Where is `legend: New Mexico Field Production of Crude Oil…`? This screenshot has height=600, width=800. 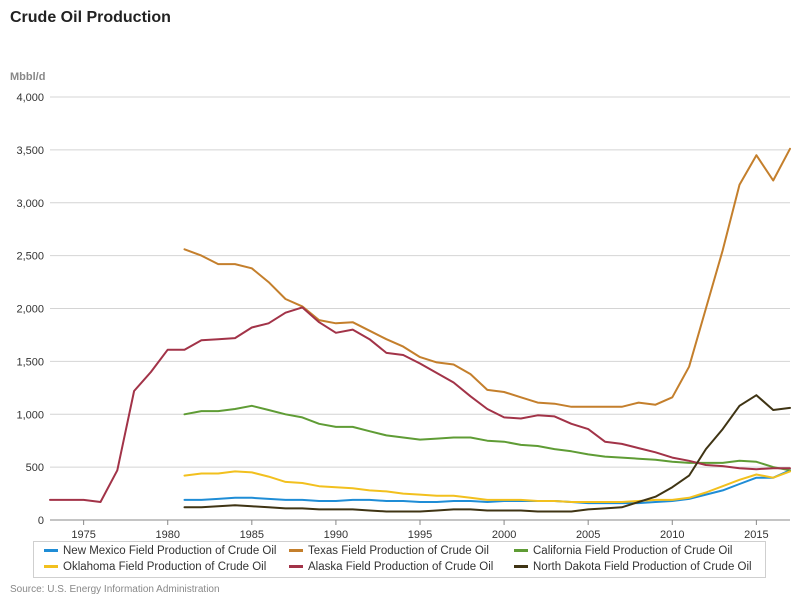 legend: New Mexico Field Production of Crude Oil… is located at coordinates (399, 559).